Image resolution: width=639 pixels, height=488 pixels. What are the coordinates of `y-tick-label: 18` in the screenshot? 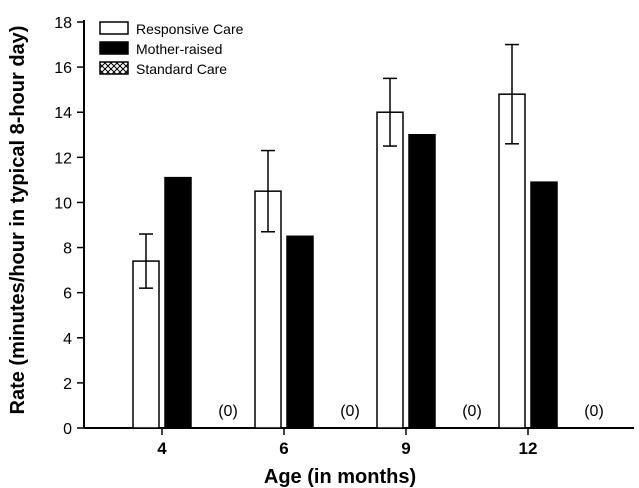 It's located at (63, 23).